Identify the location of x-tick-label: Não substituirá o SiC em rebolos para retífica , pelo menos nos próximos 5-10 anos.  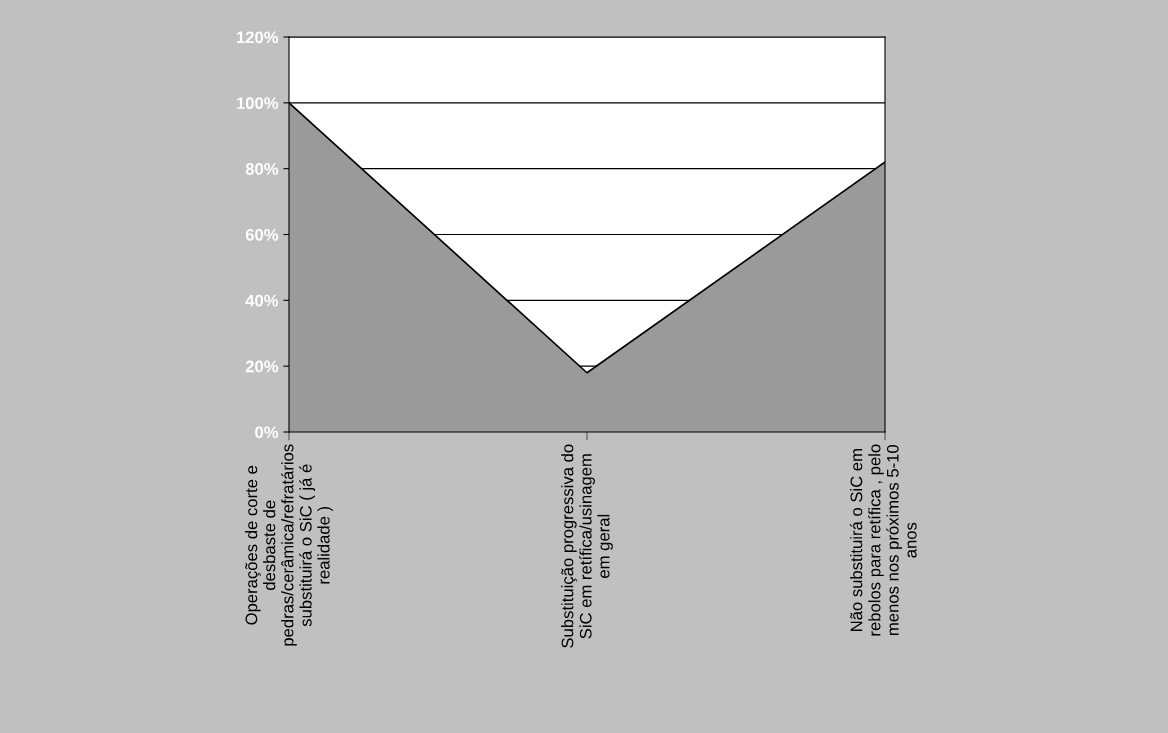
(883, 540).